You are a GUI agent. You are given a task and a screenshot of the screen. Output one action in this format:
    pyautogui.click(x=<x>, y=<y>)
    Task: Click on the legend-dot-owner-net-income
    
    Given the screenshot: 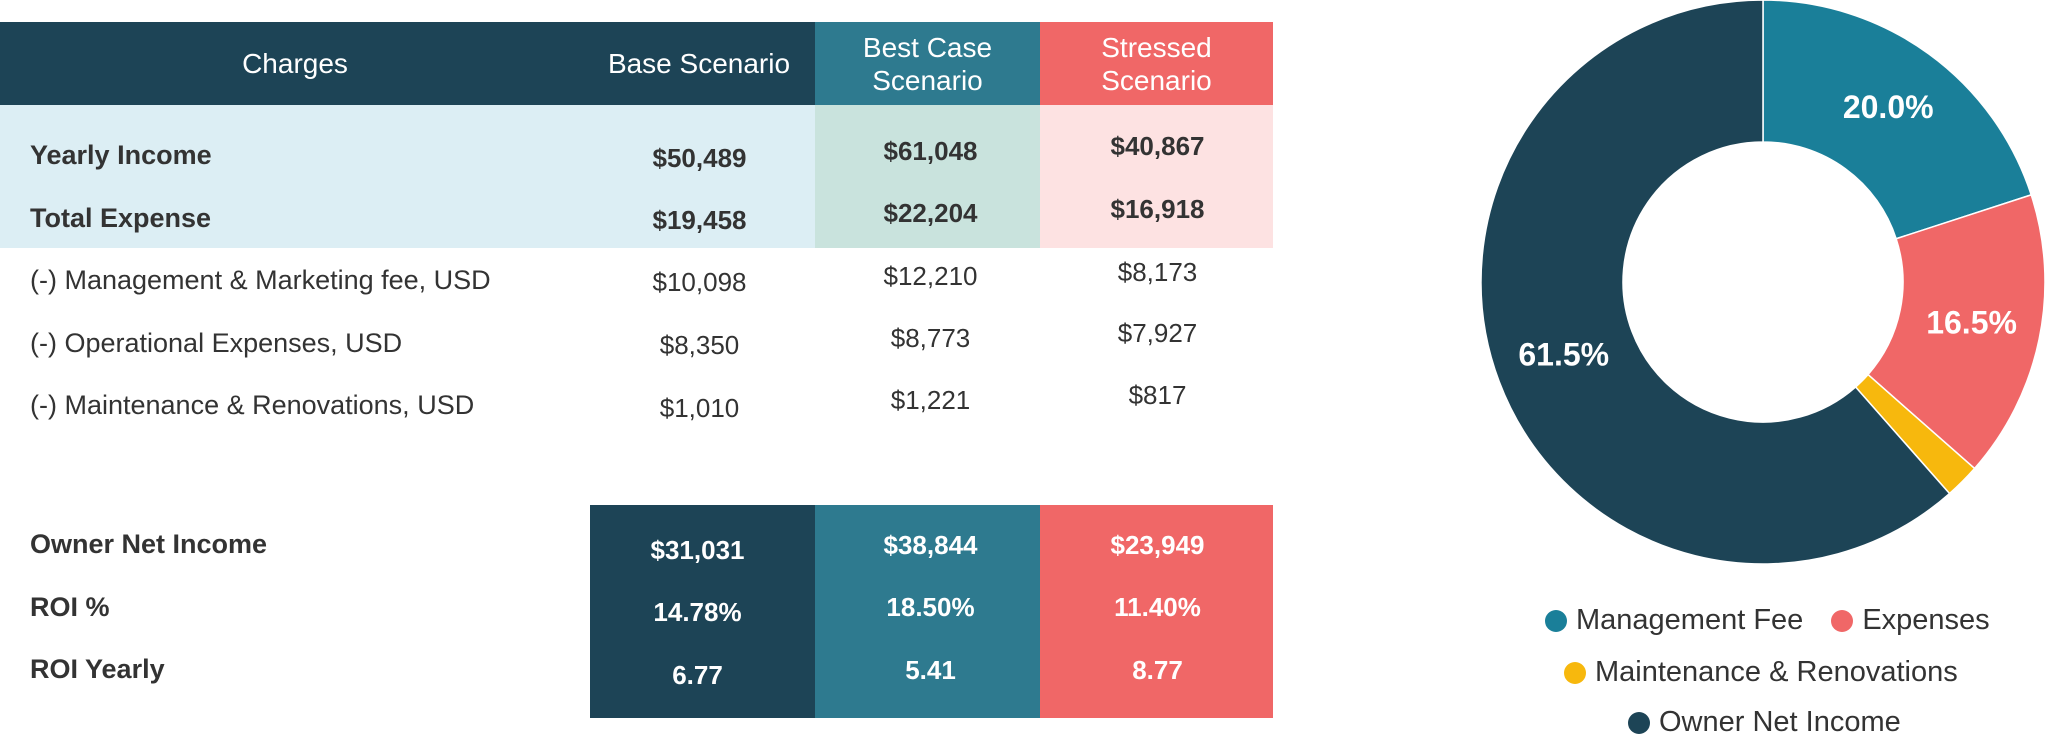 What is the action you would take?
    pyautogui.click(x=1639, y=722)
    